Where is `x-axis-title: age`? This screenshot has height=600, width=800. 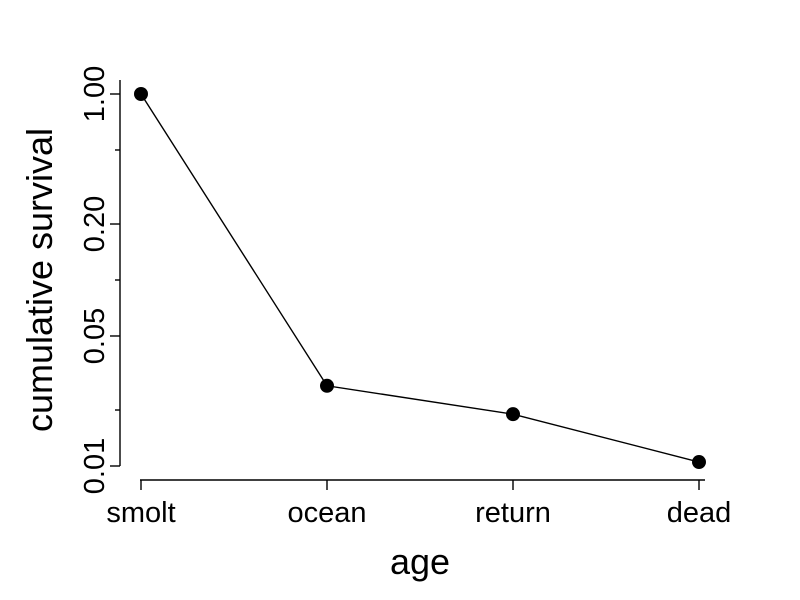 x-axis-title: age is located at coordinates (420, 561).